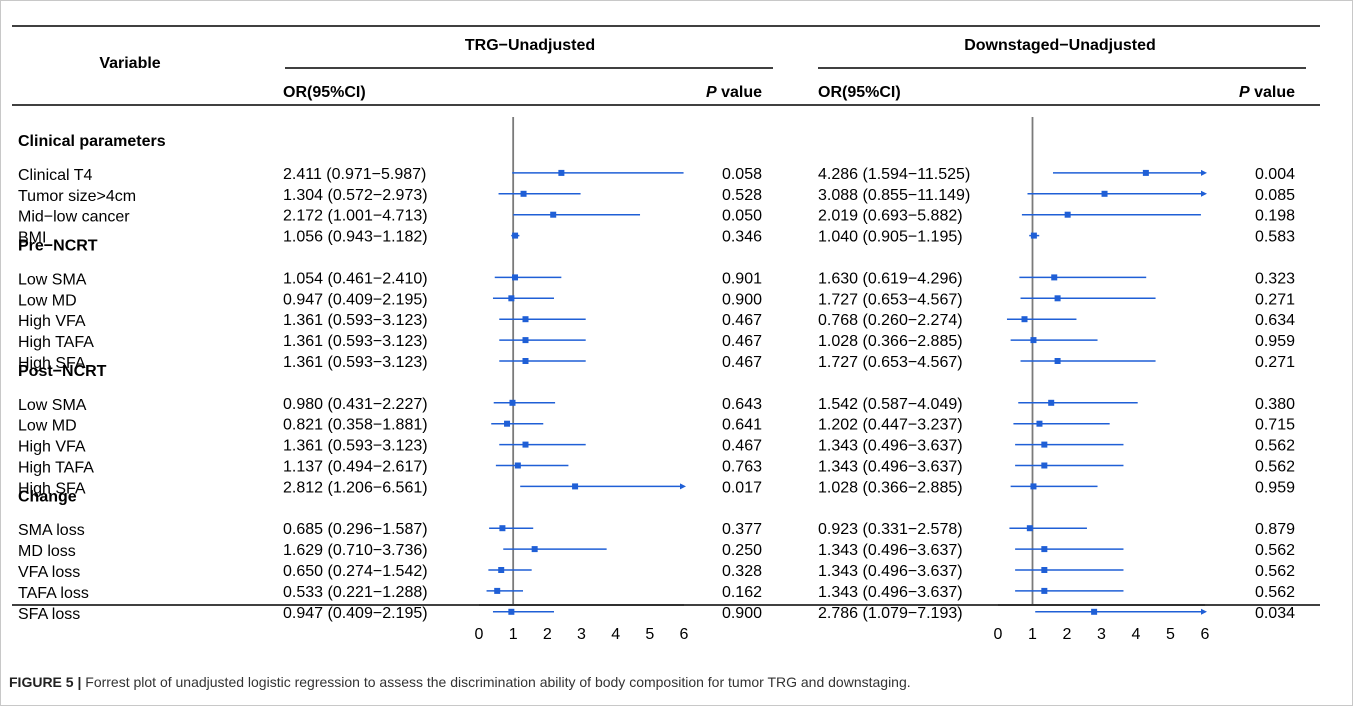  Describe the element at coordinates (355, 487) in the screenshot. I see `or-ci-text: 2.812 (1.206−6.561)` at that location.